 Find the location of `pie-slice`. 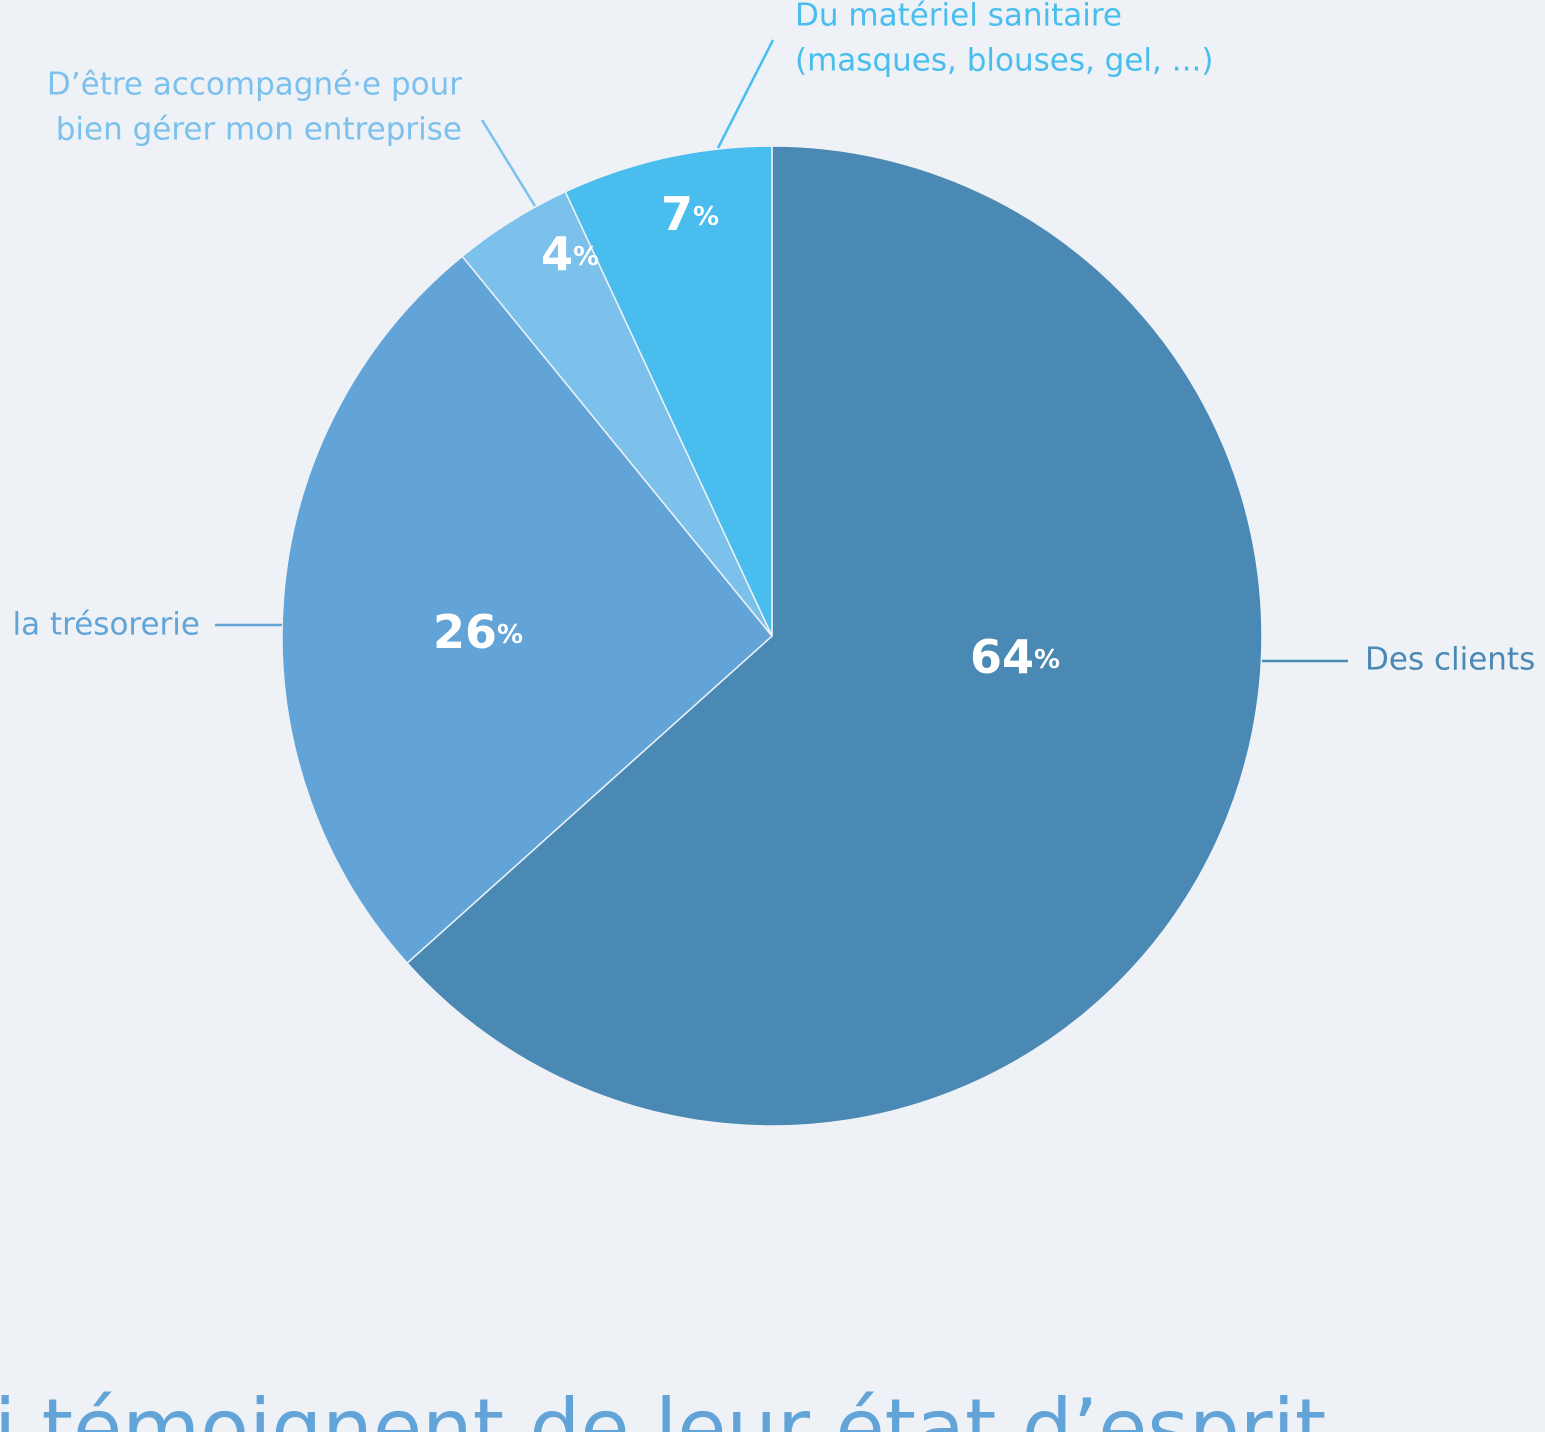

pie-slice is located at coordinates (668, 391).